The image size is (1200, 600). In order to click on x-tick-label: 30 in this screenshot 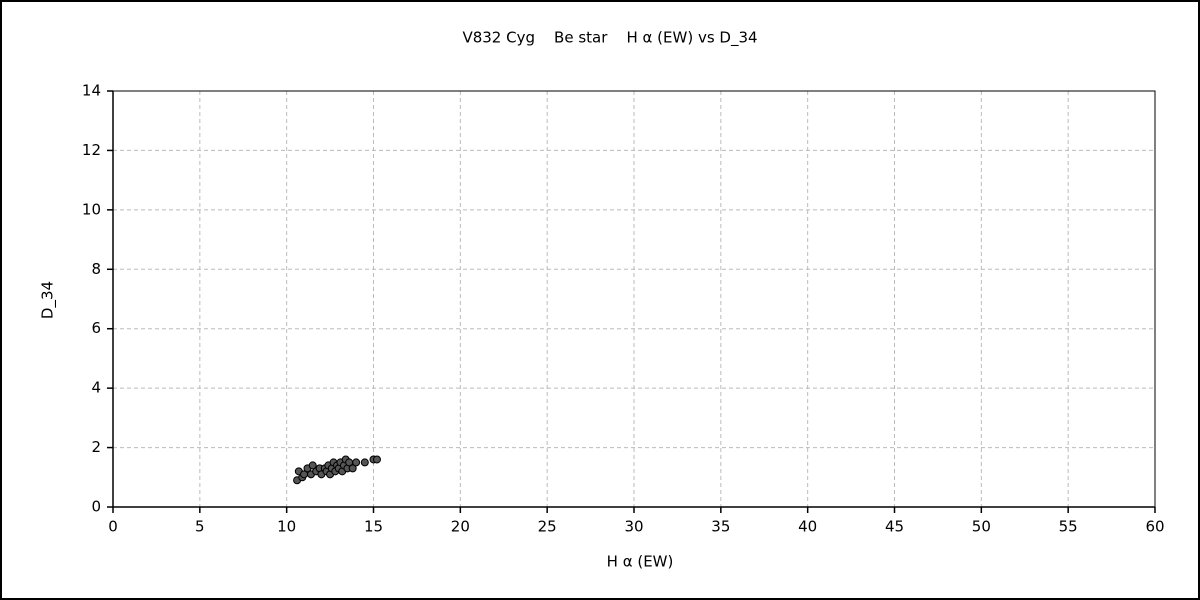, I will do `click(633, 527)`.